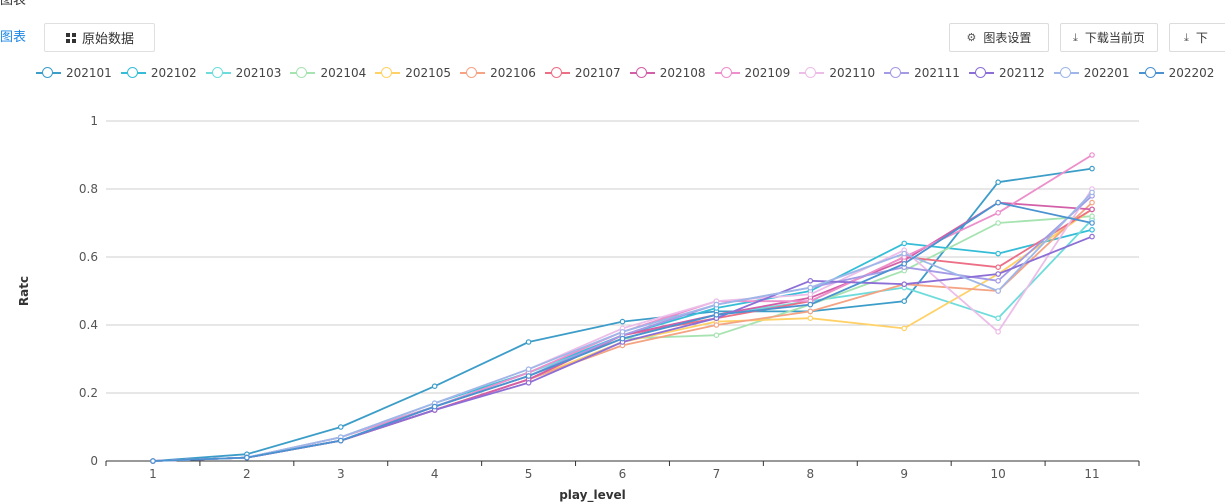 Image resolution: width=1225 pixels, height=503 pixels. What do you see at coordinates (582, 73) in the screenshot?
I see `legend-item: 202107` at bounding box center [582, 73].